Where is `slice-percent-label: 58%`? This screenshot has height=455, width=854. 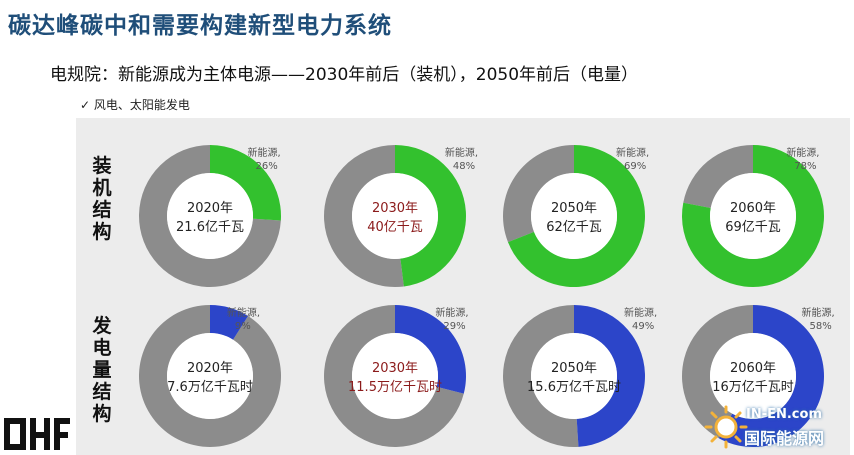
slice-percent-label: 58% is located at coordinates (821, 326).